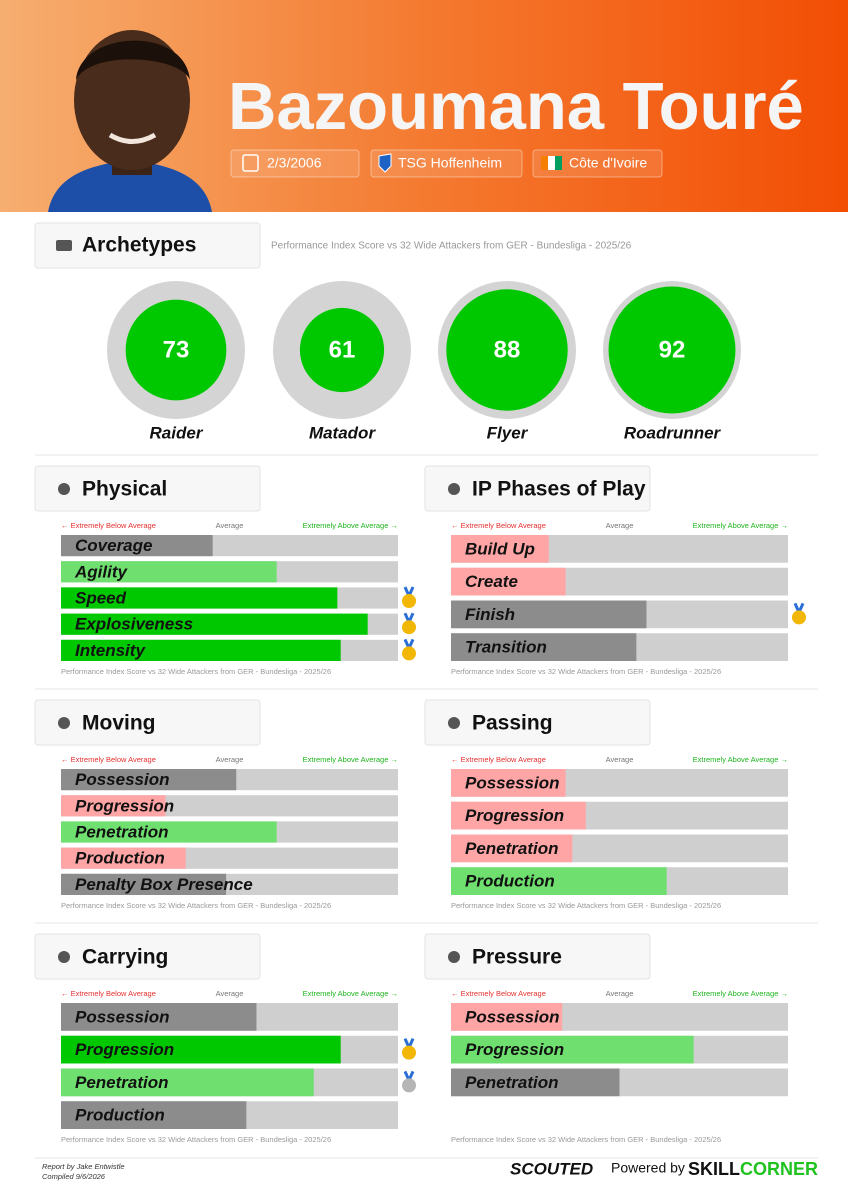  I want to click on brand: SCOUTED, so click(551, 1168).